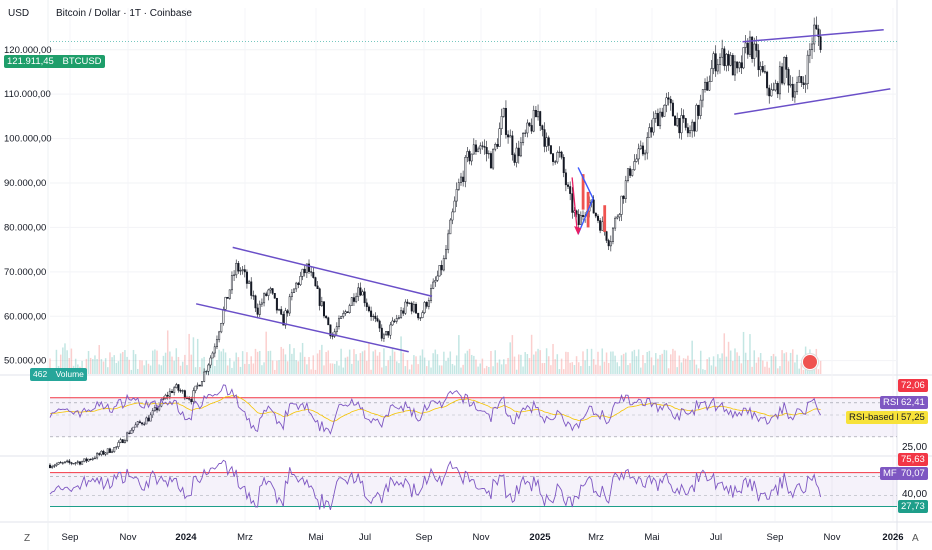  Describe the element at coordinates (810, 362) in the screenshot. I see `event-icon` at that location.